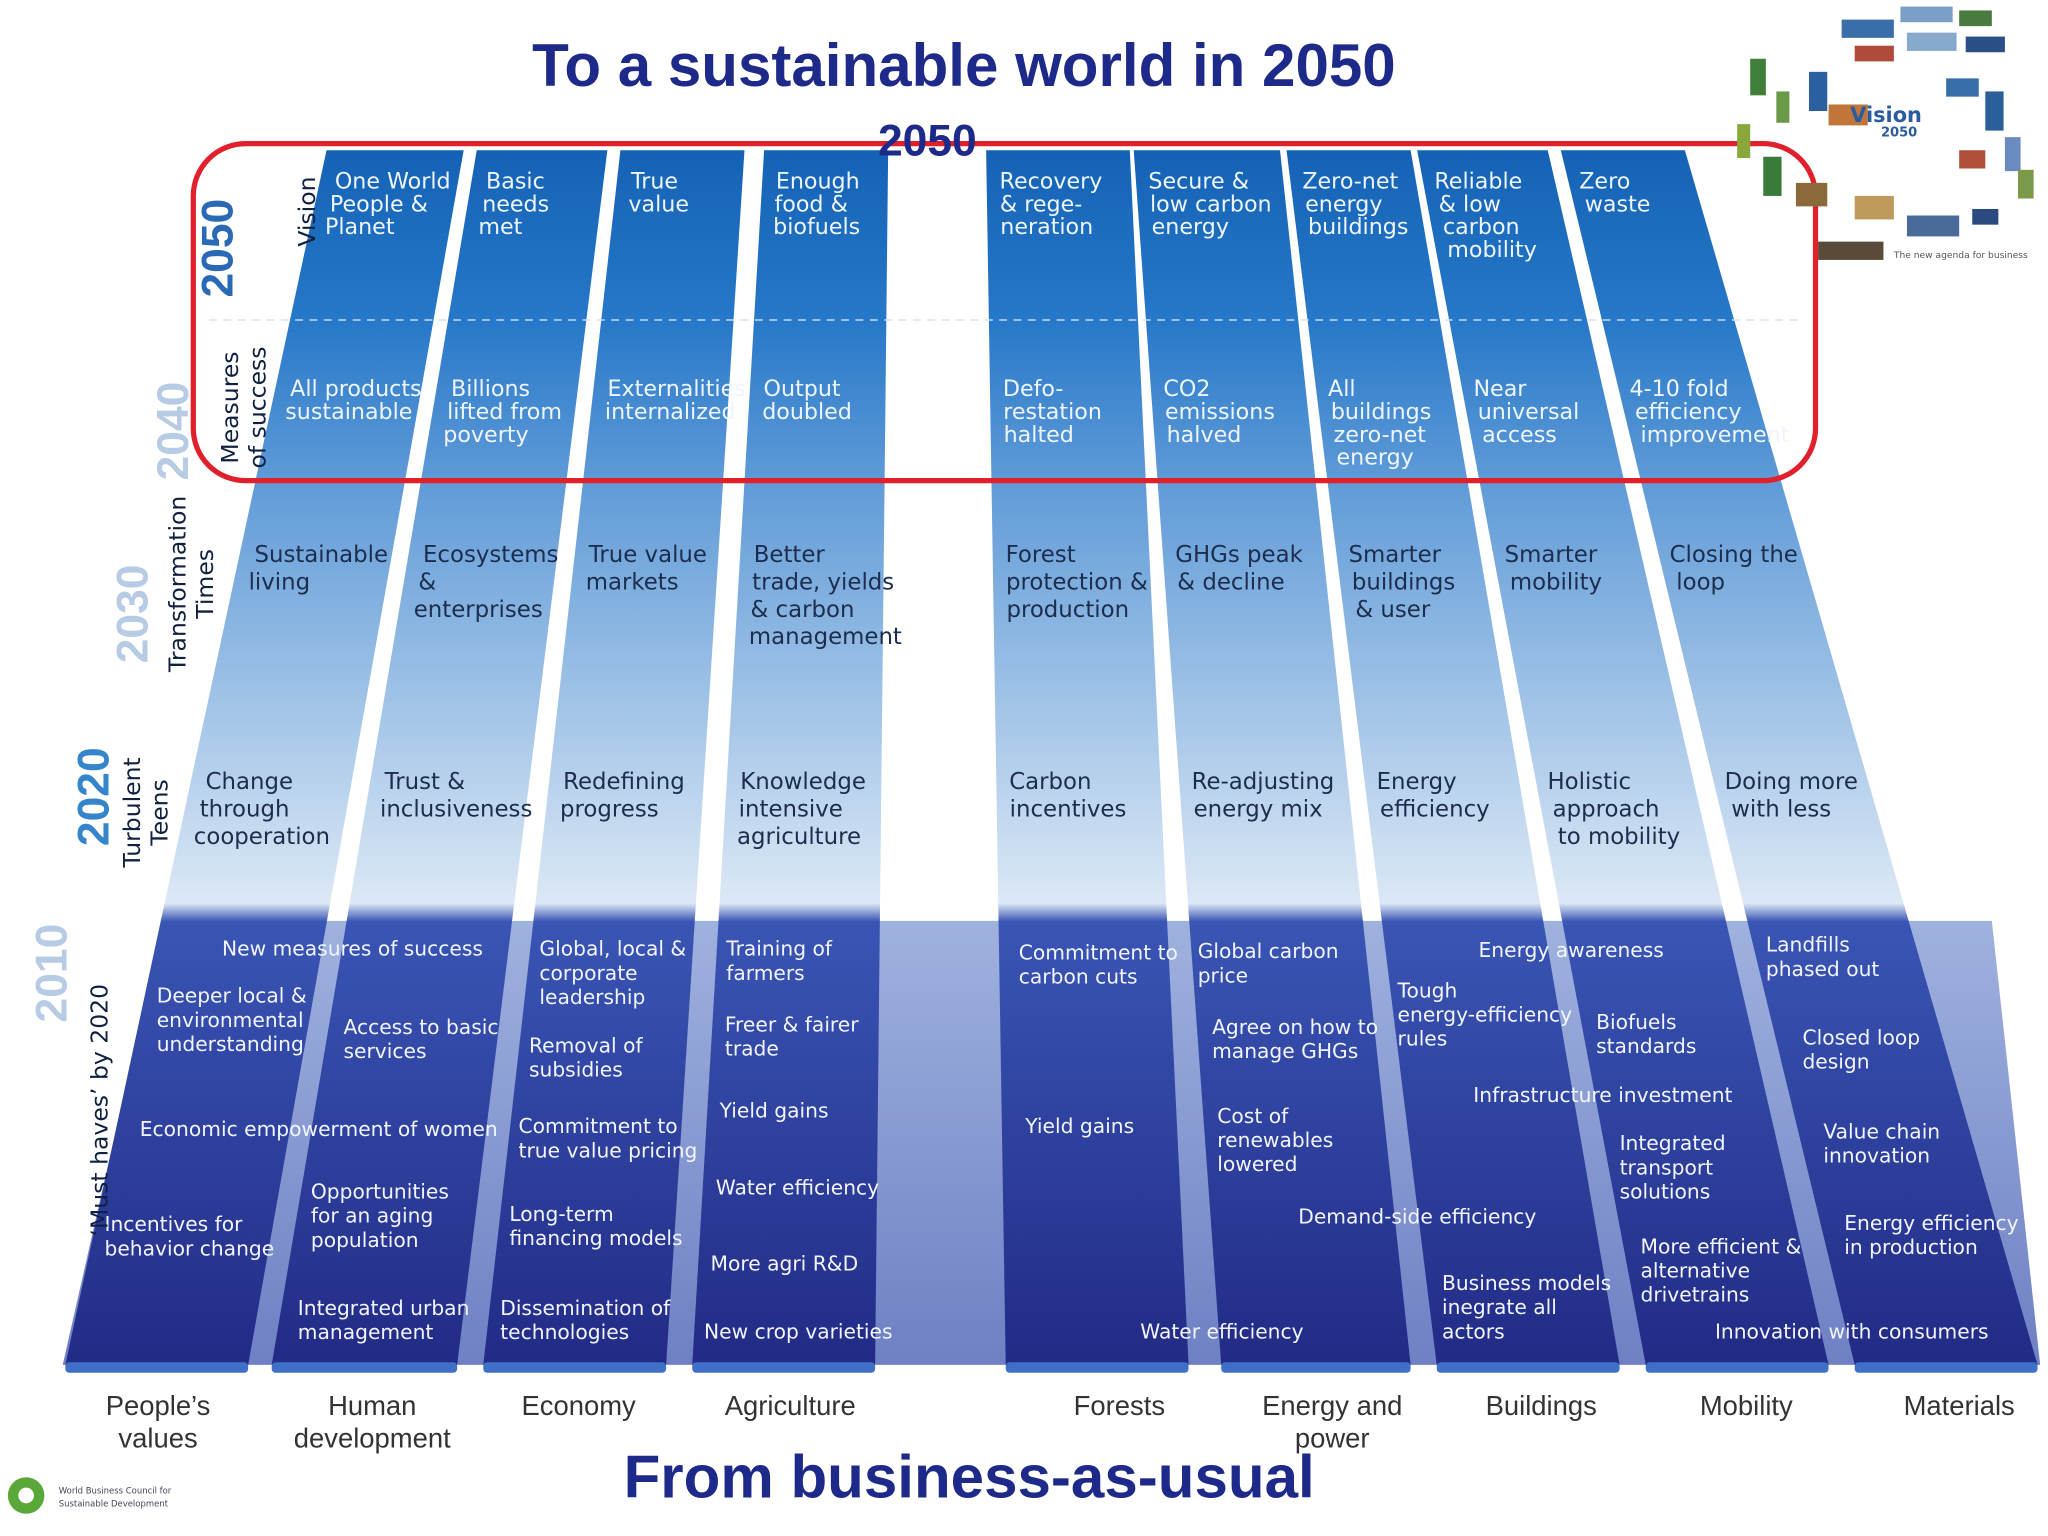 The image size is (2048, 1536). Describe the element at coordinates (257, 407) in the screenshot. I see `row-label: of success` at that location.